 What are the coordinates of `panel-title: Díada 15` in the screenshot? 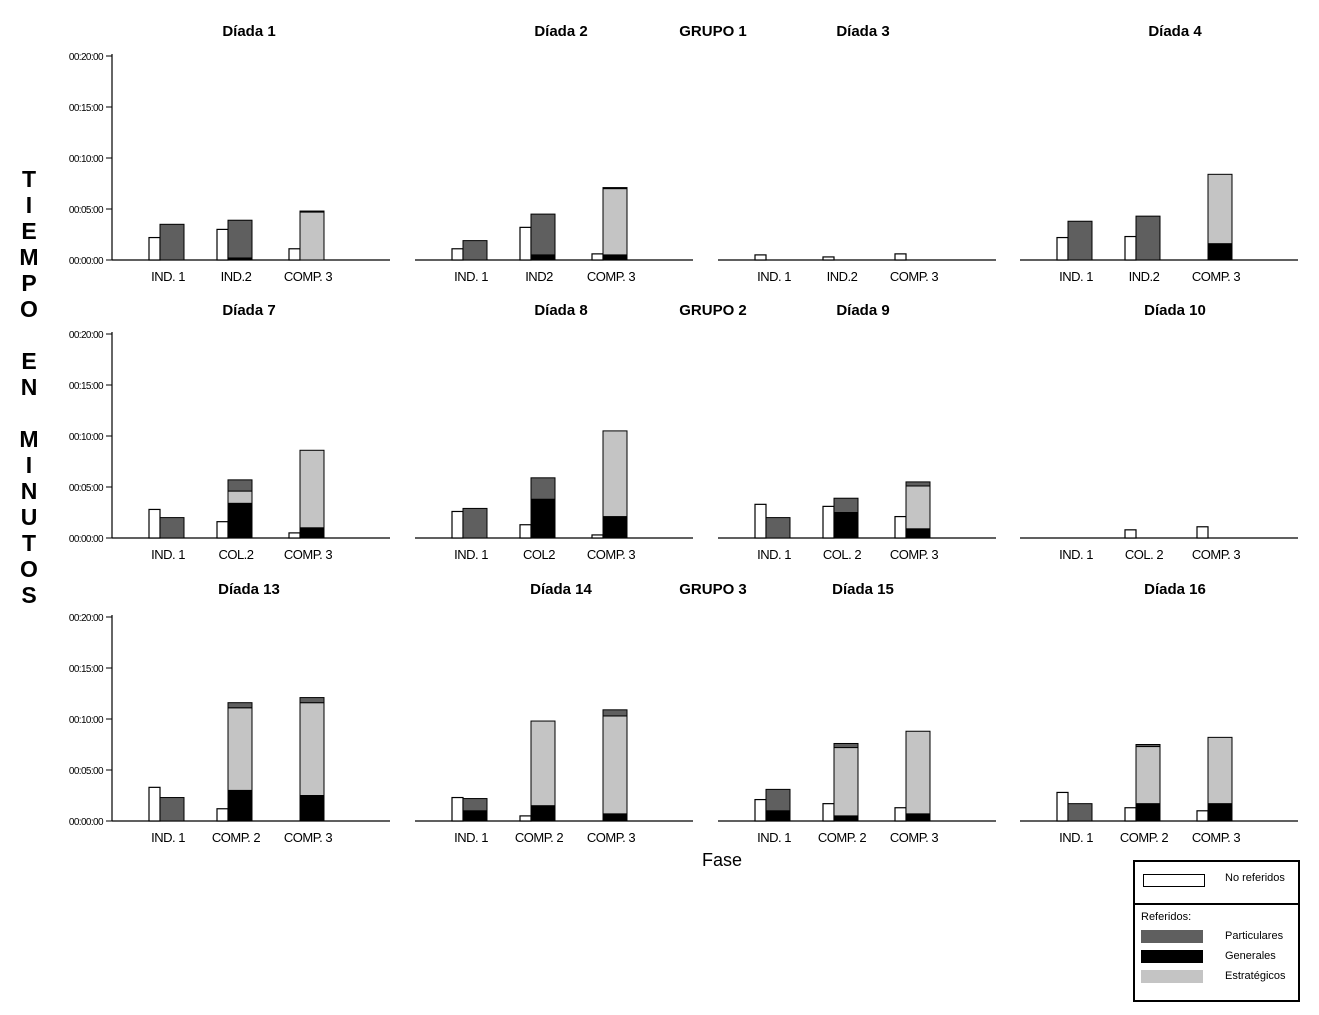 It's located at (863, 589).